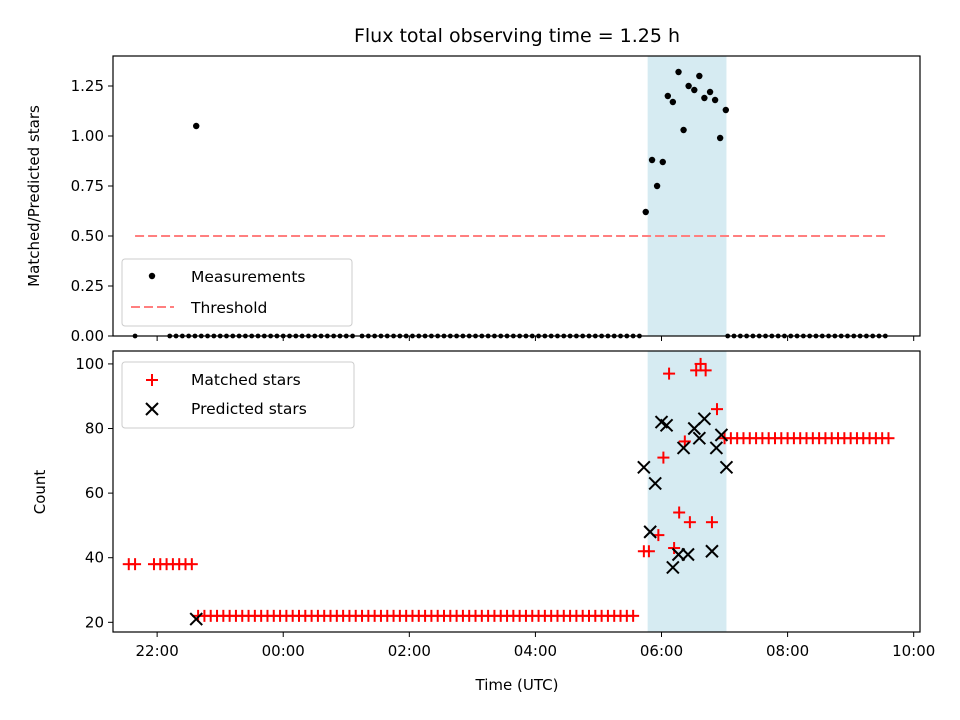 Image resolution: width=960 pixels, height=720 pixels. I want to click on legend-predicted-marker, so click(152, 409).